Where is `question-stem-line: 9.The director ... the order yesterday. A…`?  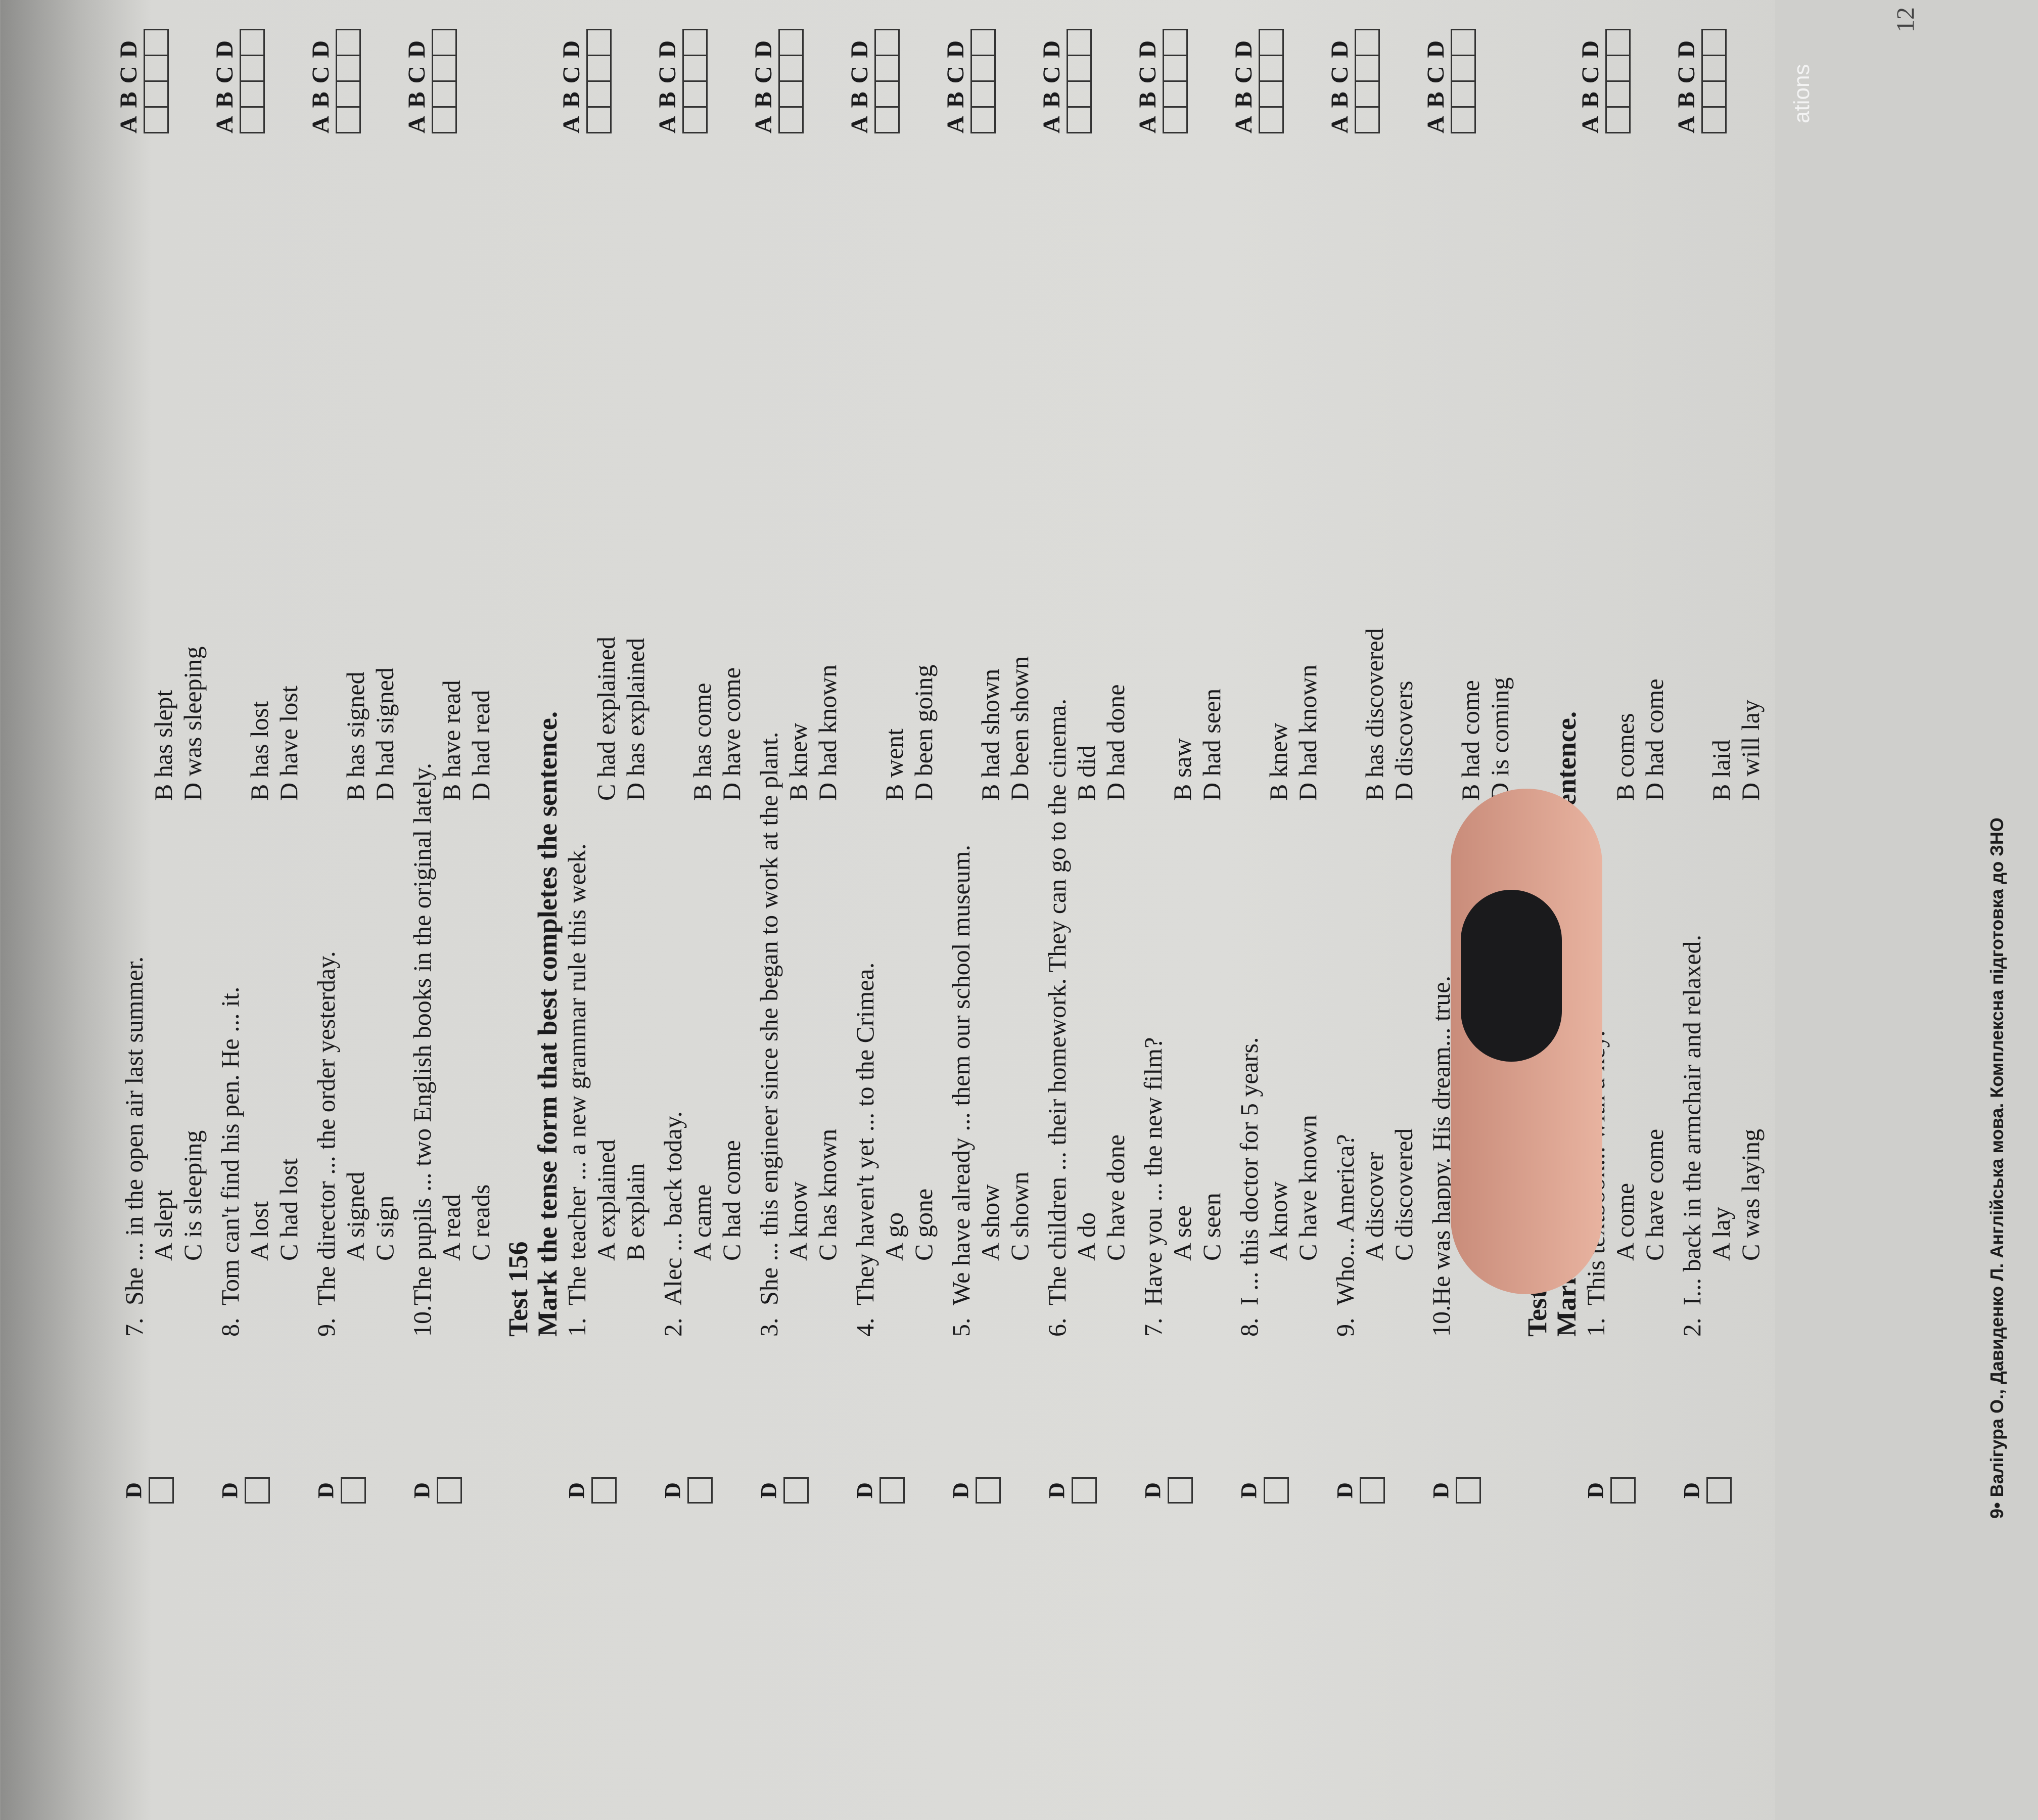
question-stem-line: 9.The director ... the order yesterday. A… is located at coordinates (336, 763).